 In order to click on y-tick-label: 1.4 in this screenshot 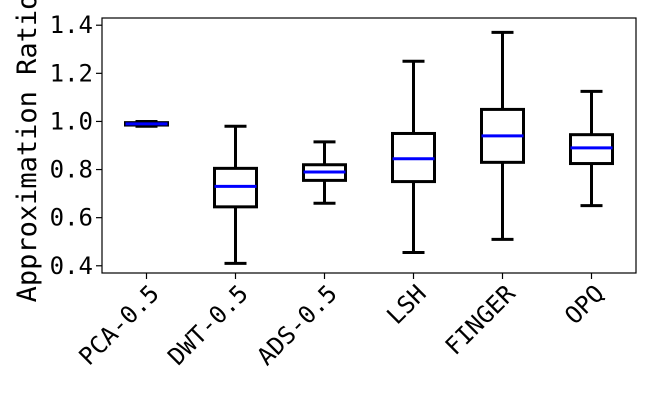, I will do `click(71, 25)`.